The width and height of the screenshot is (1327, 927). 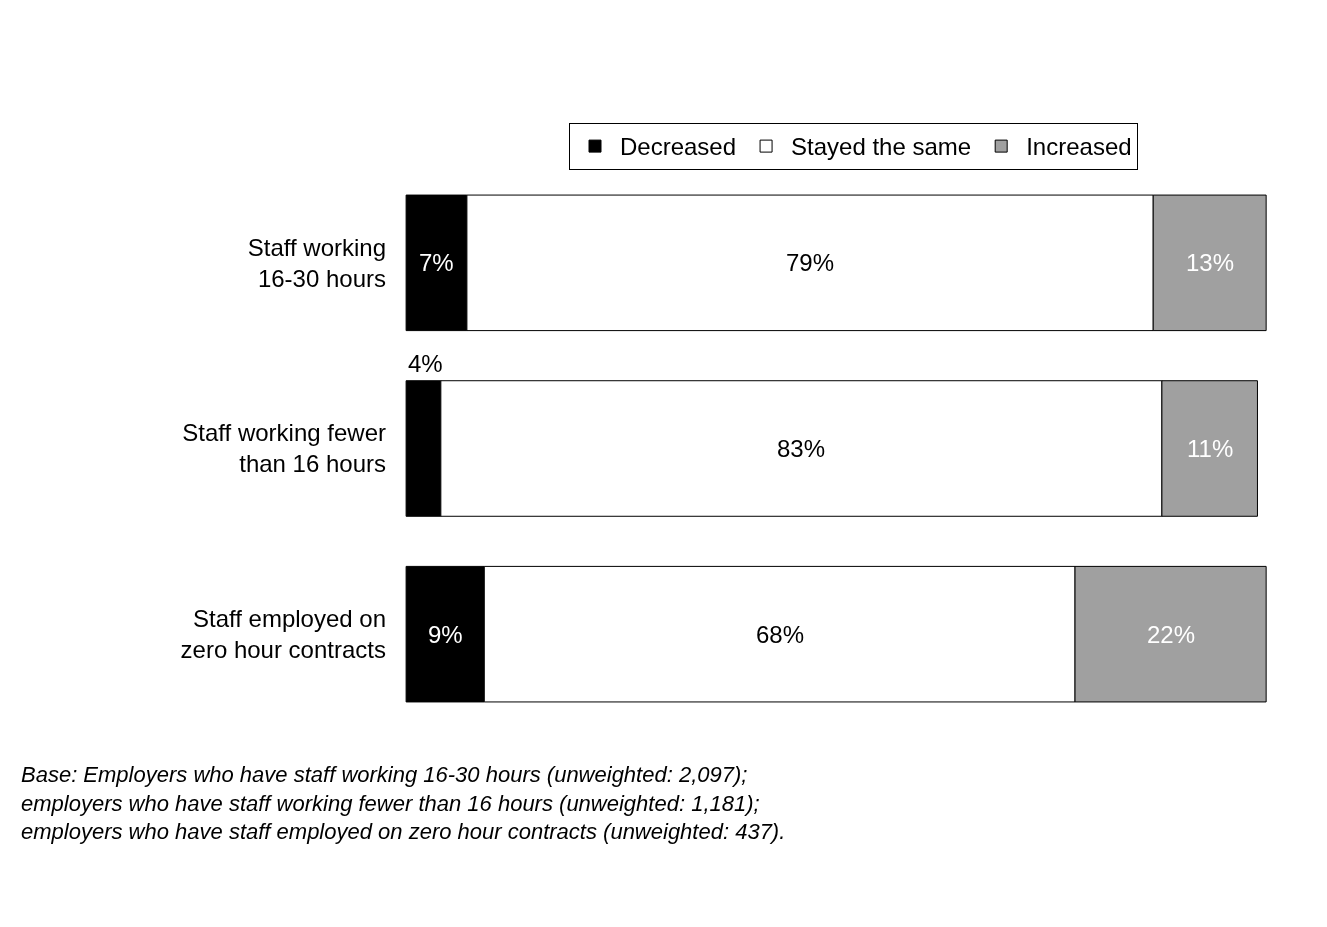 I want to click on y-tick-label: Staff working fewer than 16 hours, so click(x=284, y=448).